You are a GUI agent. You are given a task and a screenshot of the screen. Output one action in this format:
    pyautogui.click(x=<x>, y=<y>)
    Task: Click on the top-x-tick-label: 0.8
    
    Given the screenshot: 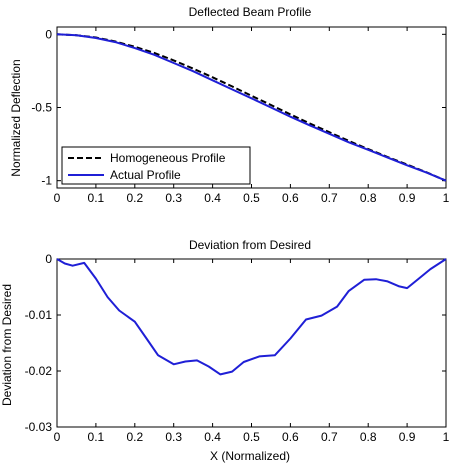 What is the action you would take?
    pyautogui.click(x=368, y=198)
    